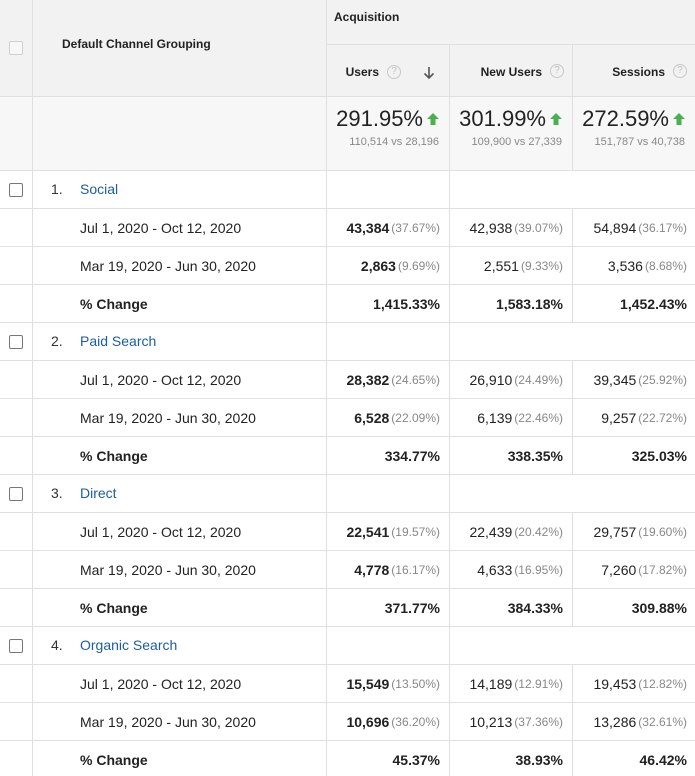 Image resolution: width=695 pixels, height=776 pixels. Describe the element at coordinates (136, 44) in the screenshot. I see `dimension-header-label: Default Channel Grouping` at that location.